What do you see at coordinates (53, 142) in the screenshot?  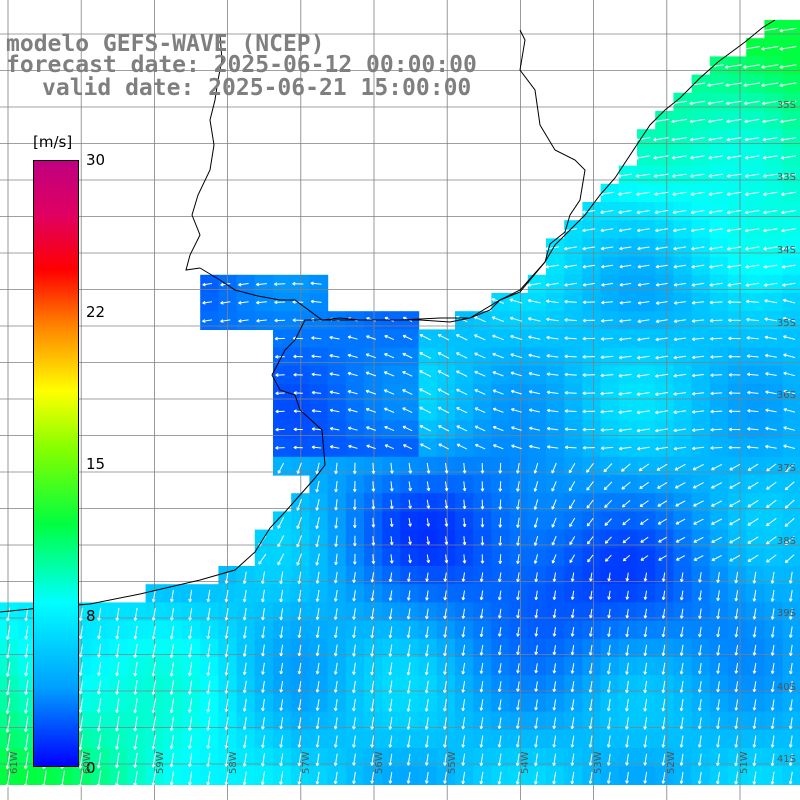 I see `colorbar-unit: [m/s]` at bounding box center [53, 142].